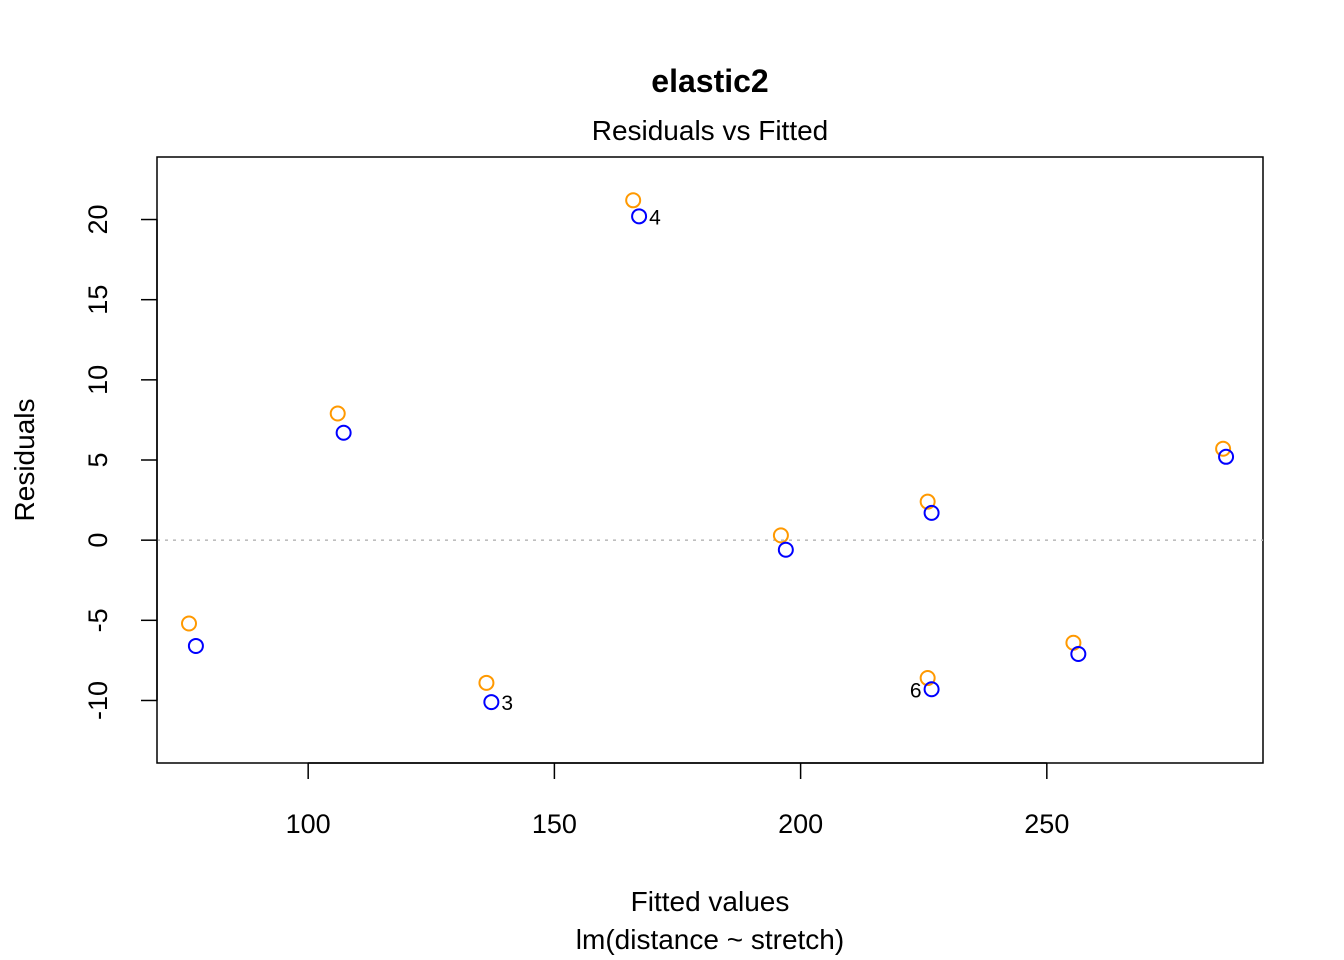 The width and height of the screenshot is (1344, 960). I want to click on x-tick-label: 150, so click(554, 824).